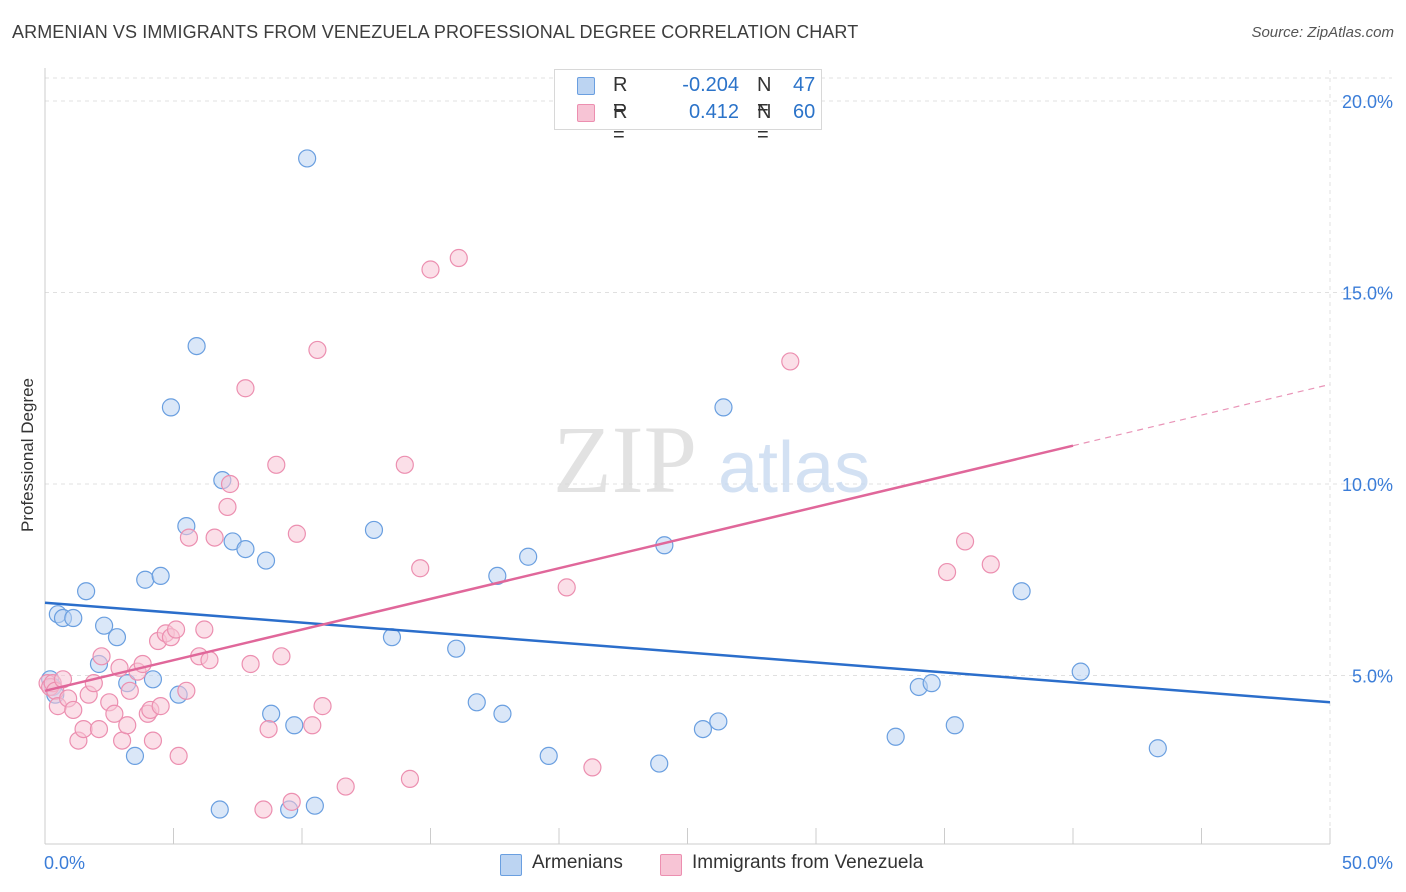 This screenshot has width=1406, height=892. Describe the element at coordinates (804, 85) in the screenshot. I see `legend-n-value: 47` at that location.